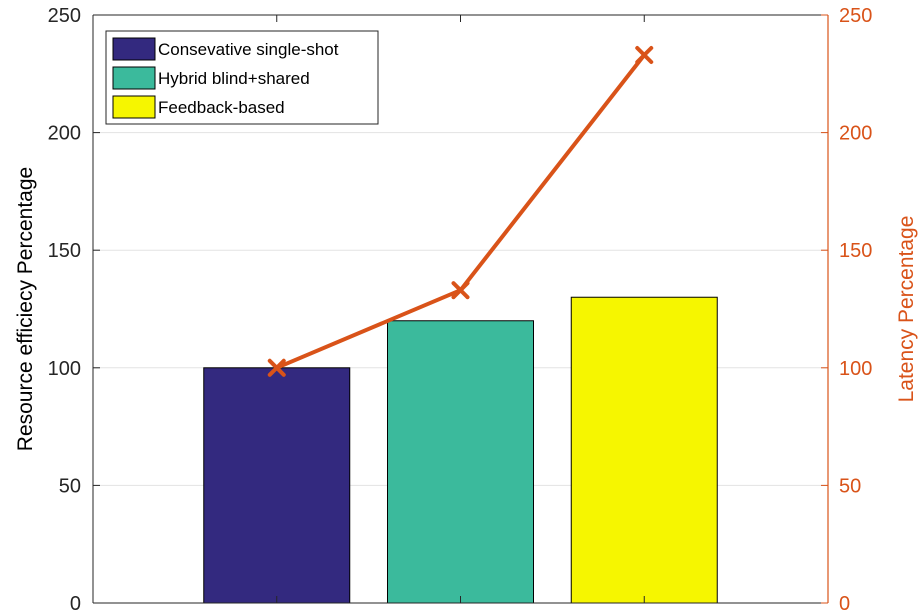 The height and width of the screenshot is (612, 920). I want to click on y-tick-label: 100, so click(64, 369).